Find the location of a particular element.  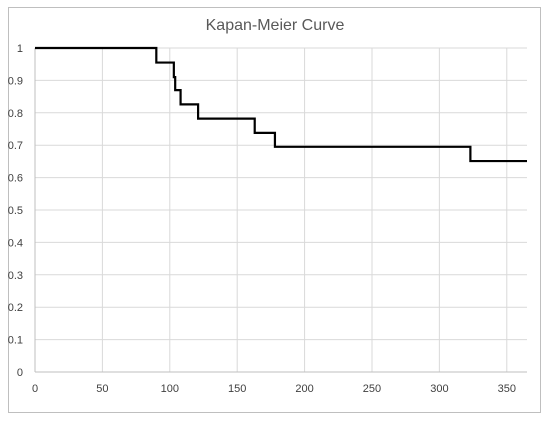

y-tick-label: 0.4 is located at coordinates (15, 243).